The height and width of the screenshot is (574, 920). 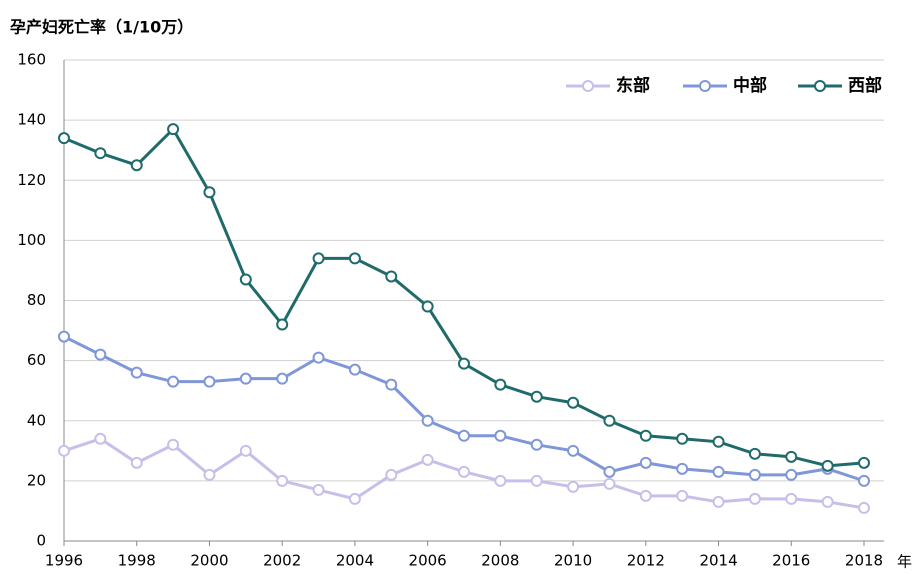 What do you see at coordinates (31, 60) in the screenshot?
I see `y-tick-label: 160` at bounding box center [31, 60].